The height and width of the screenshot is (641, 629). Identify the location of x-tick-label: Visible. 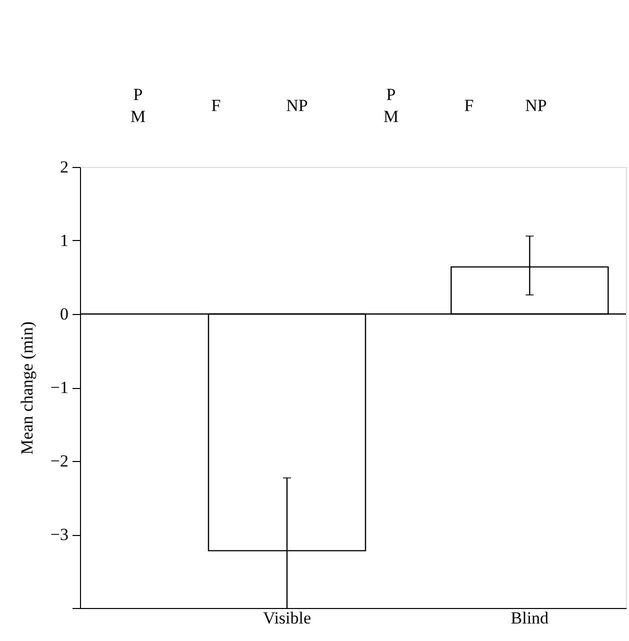
(287, 618).